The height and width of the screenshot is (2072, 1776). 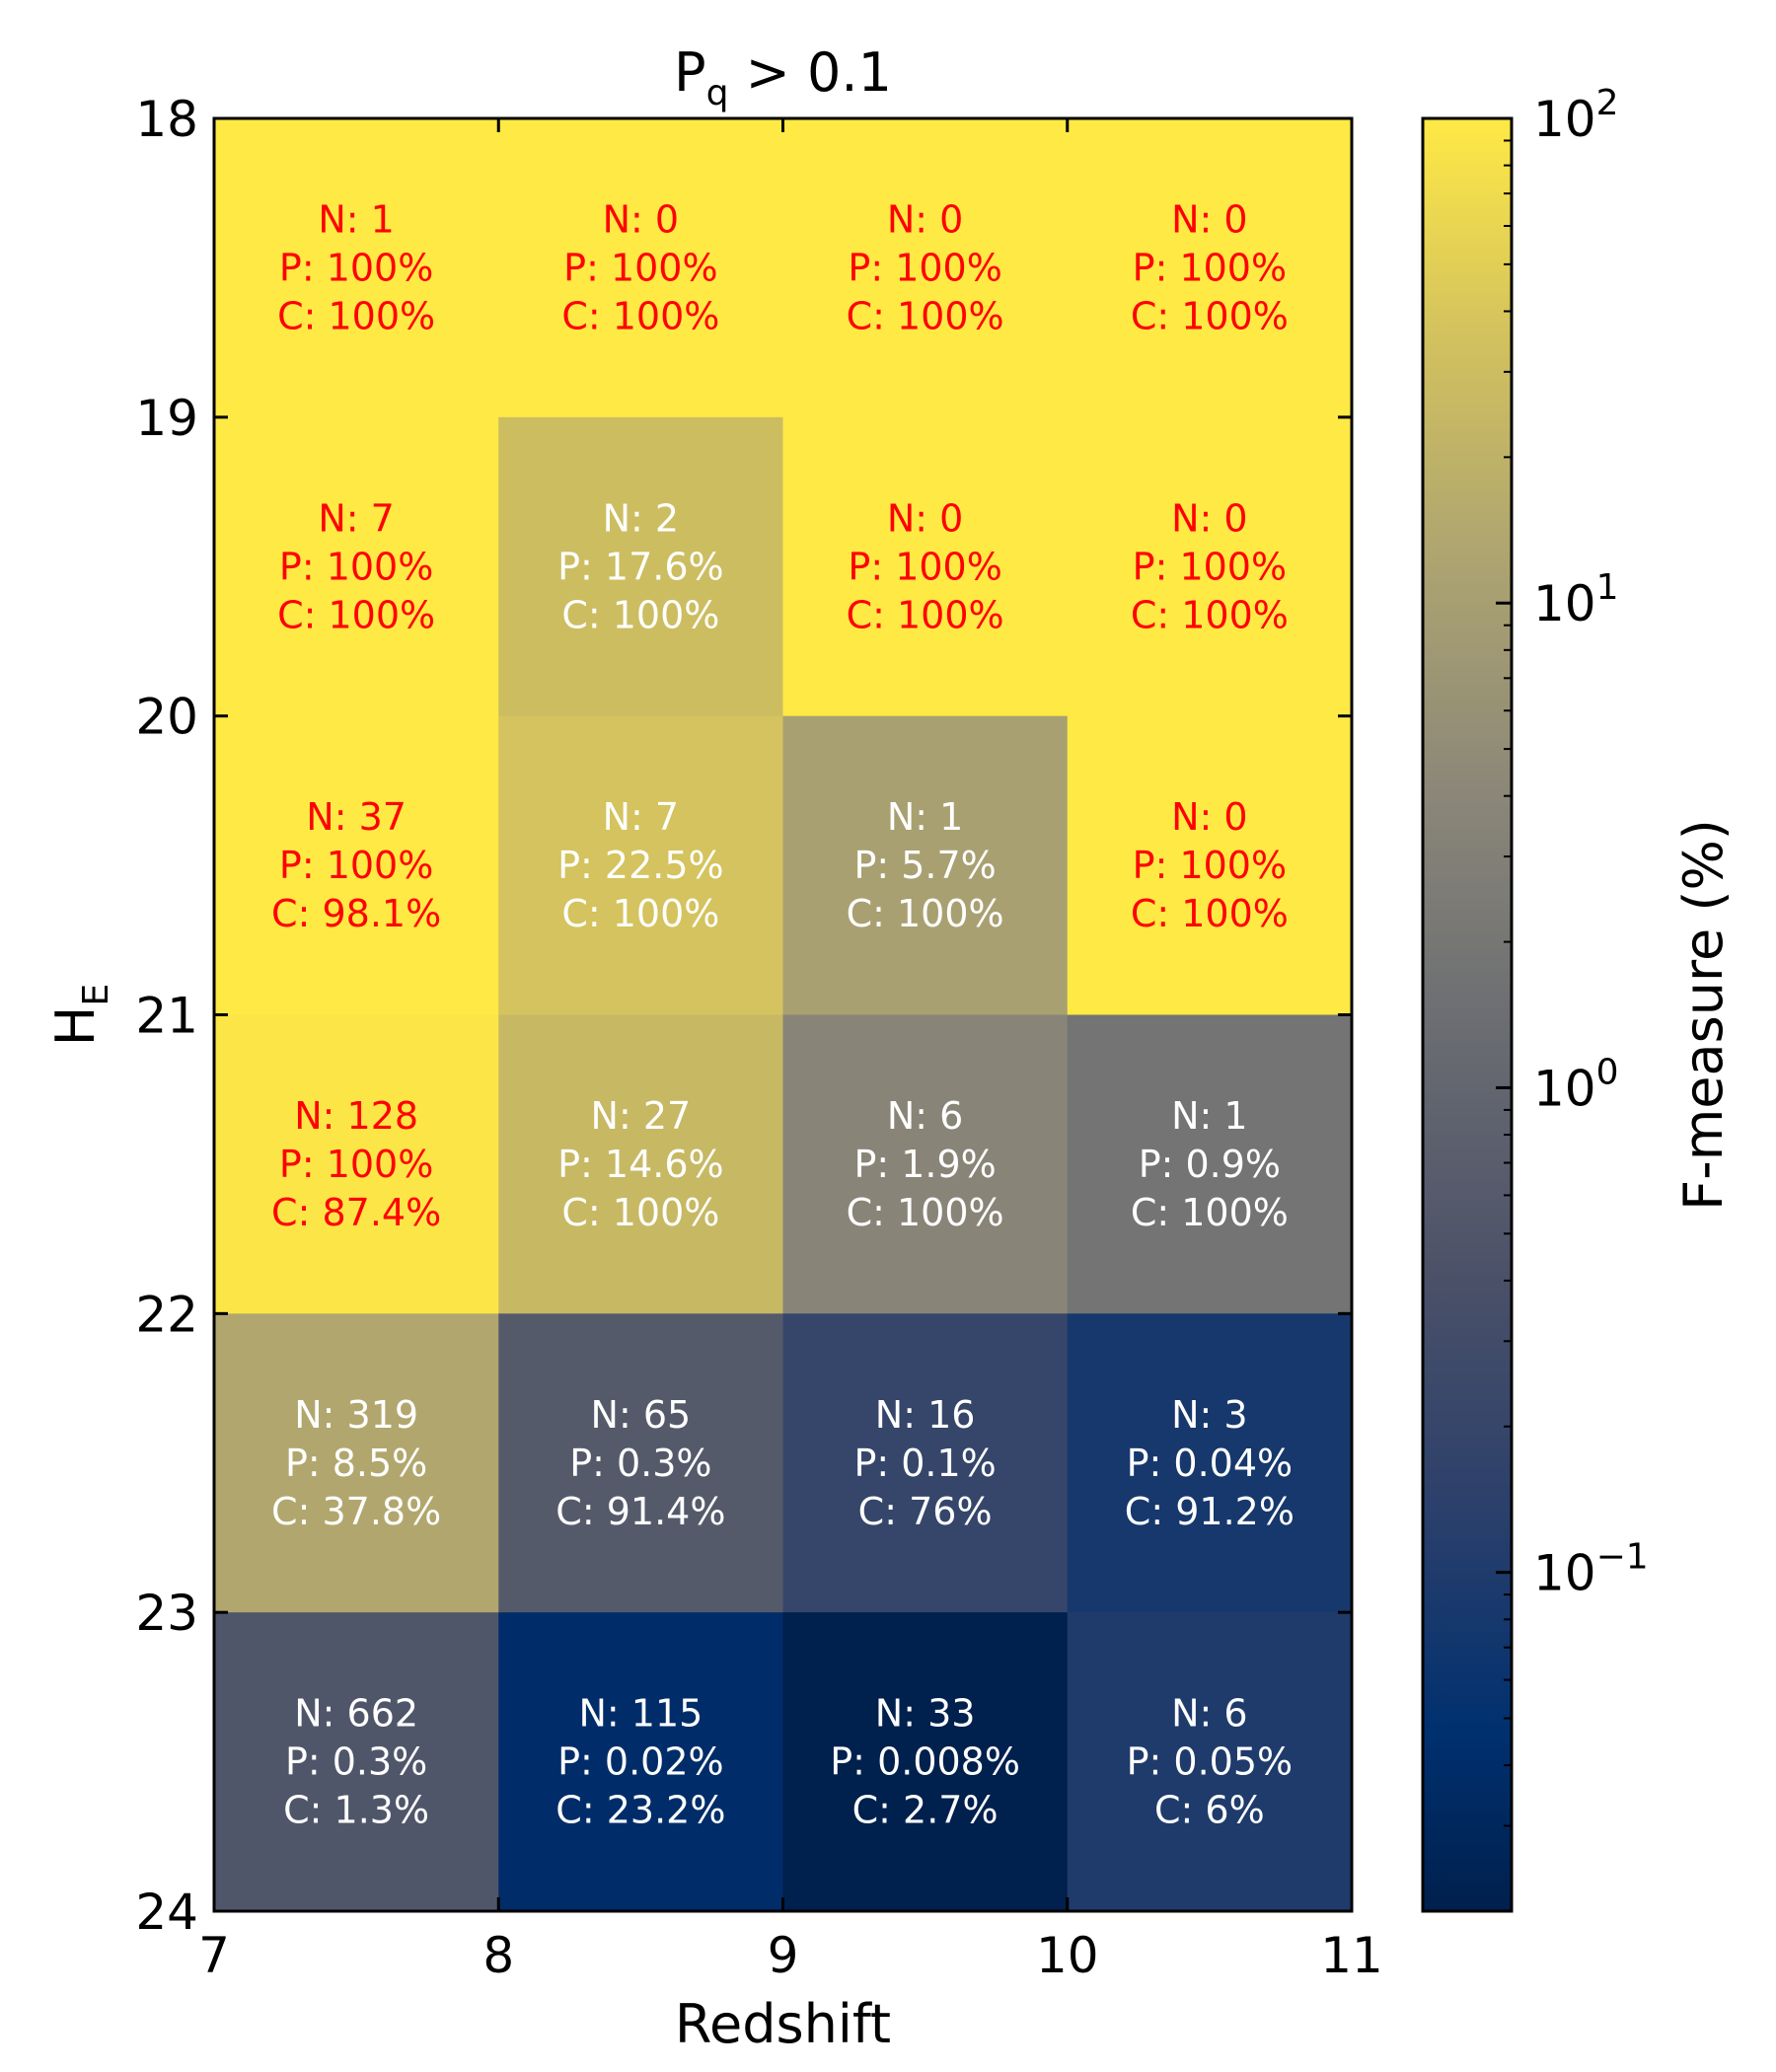 I want to click on cell-16-count-label: N: 319, so click(x=356, y=1415).